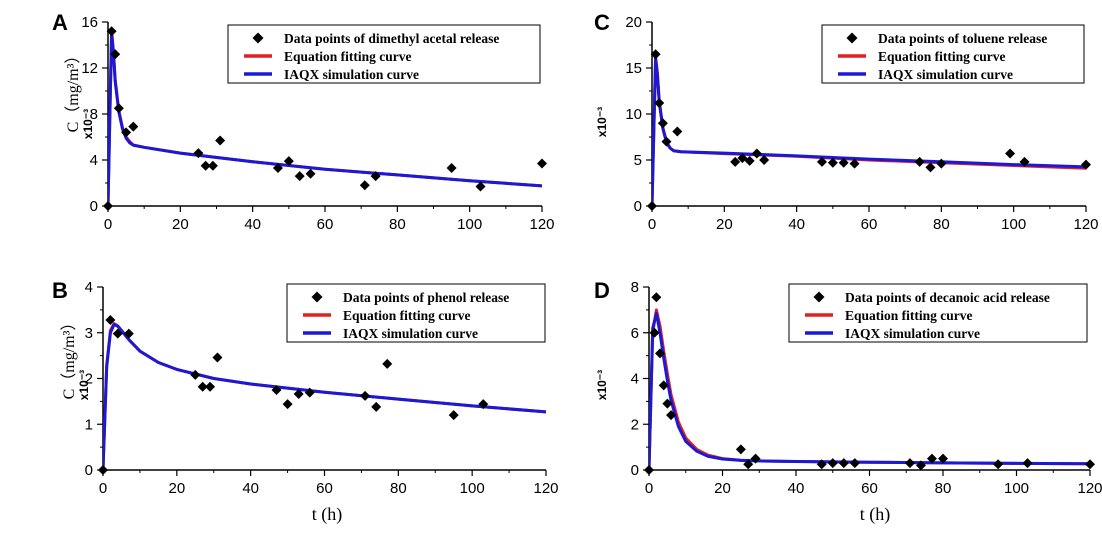 The height and width of the screenshot is (538, 1102). What do you see at coordinates (633, 22) in the screenshot?
I see `y-tick-label: 20` at bounding box center [633, 22].